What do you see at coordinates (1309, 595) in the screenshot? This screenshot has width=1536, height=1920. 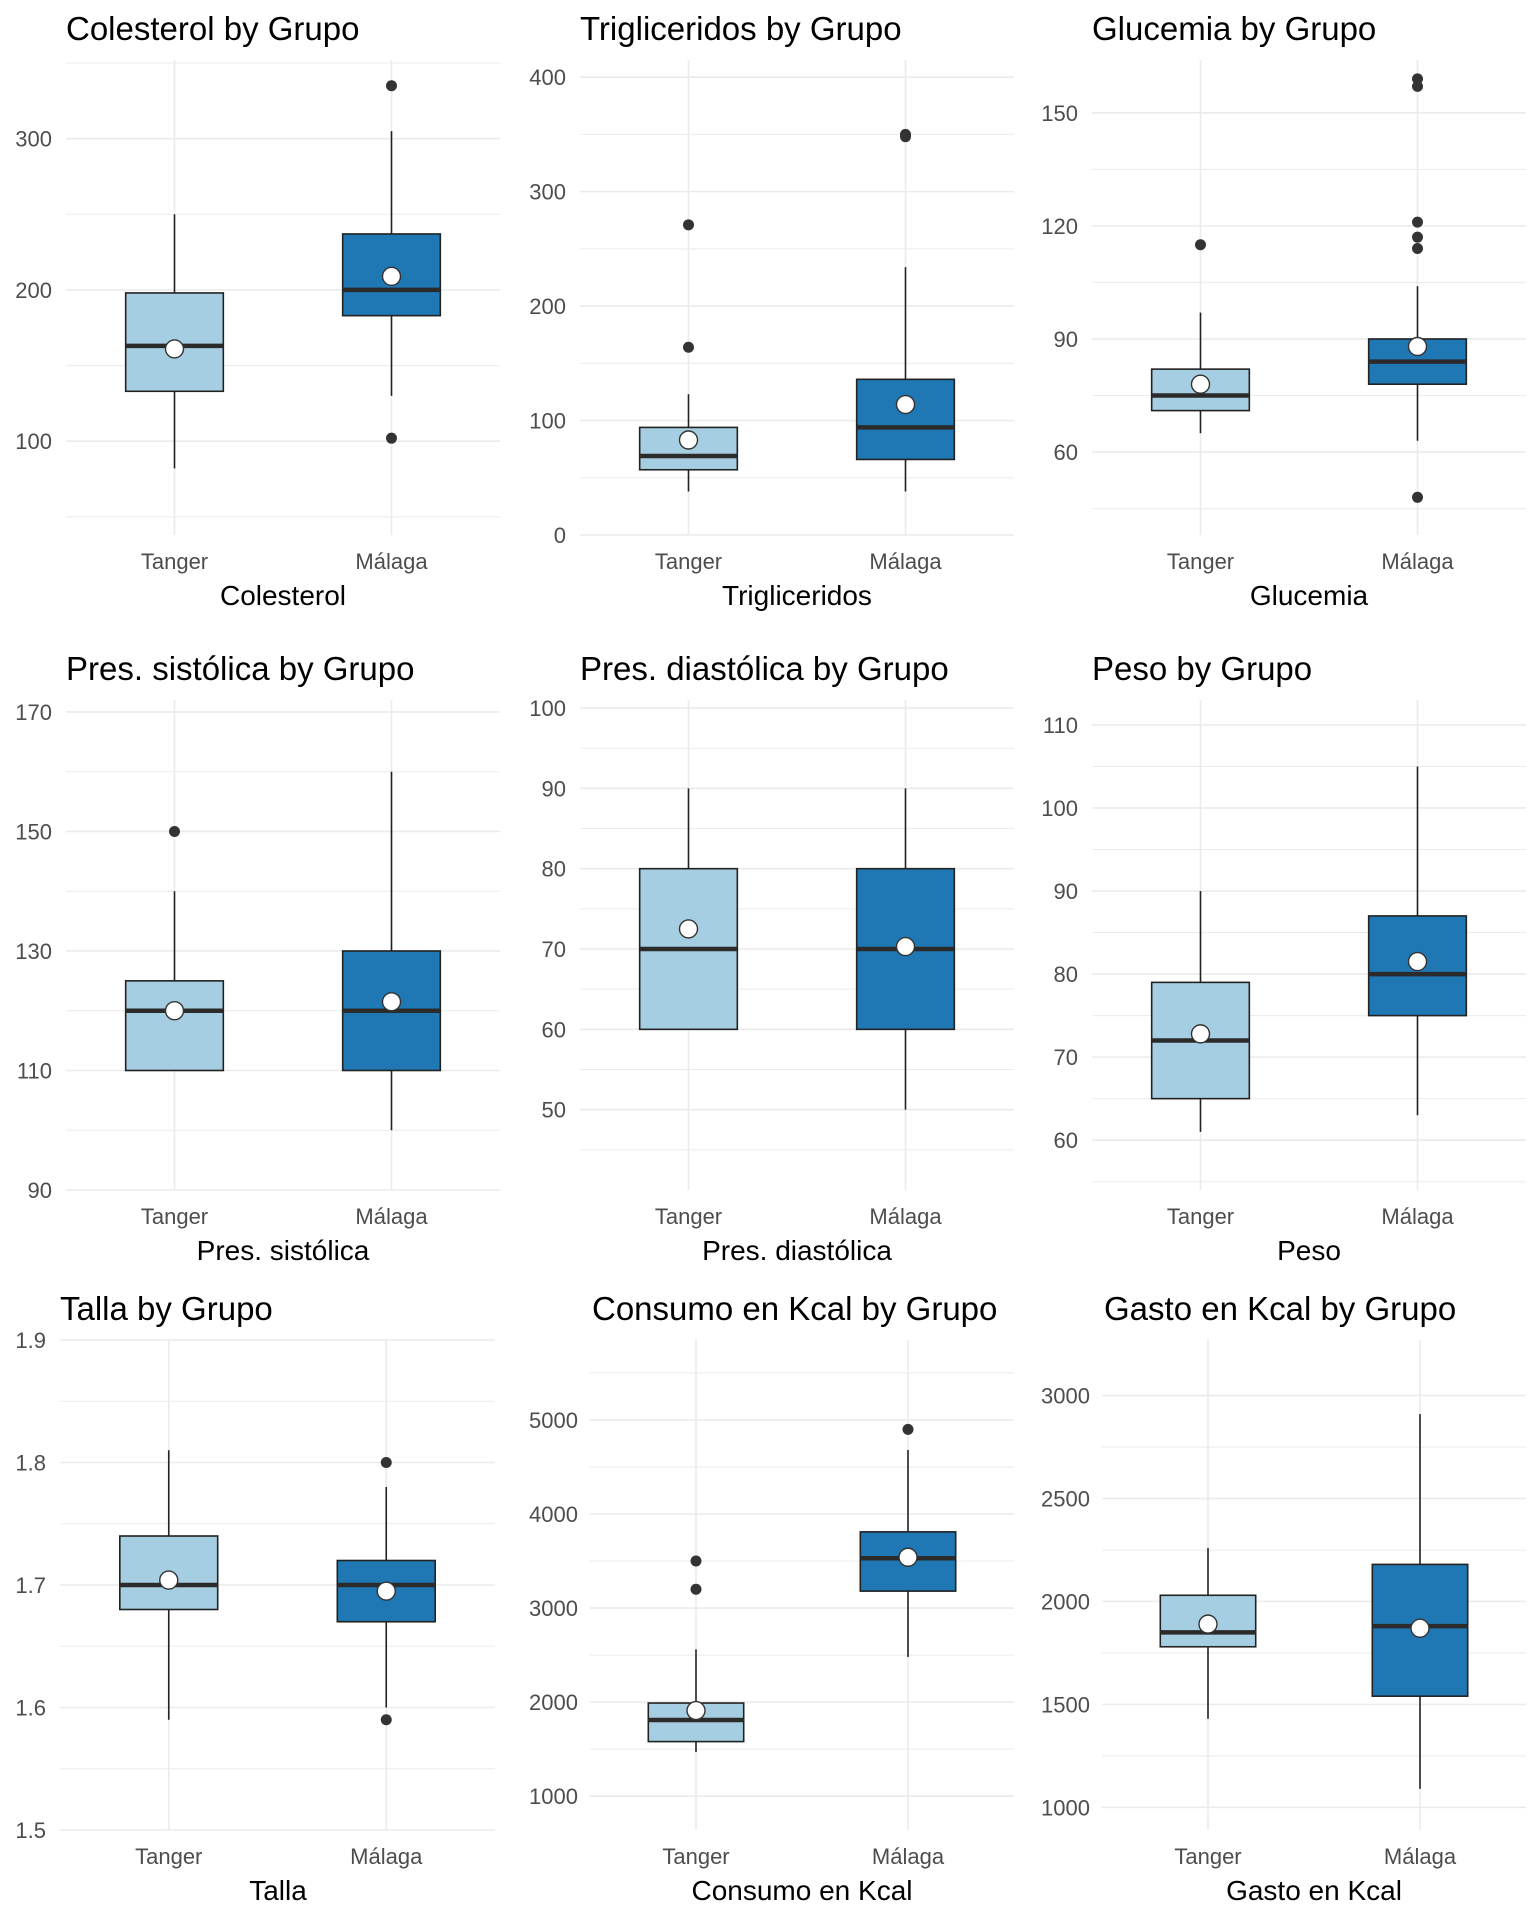 I see `x-axis-label: Glucemia` at bounding box center [1309, 595].